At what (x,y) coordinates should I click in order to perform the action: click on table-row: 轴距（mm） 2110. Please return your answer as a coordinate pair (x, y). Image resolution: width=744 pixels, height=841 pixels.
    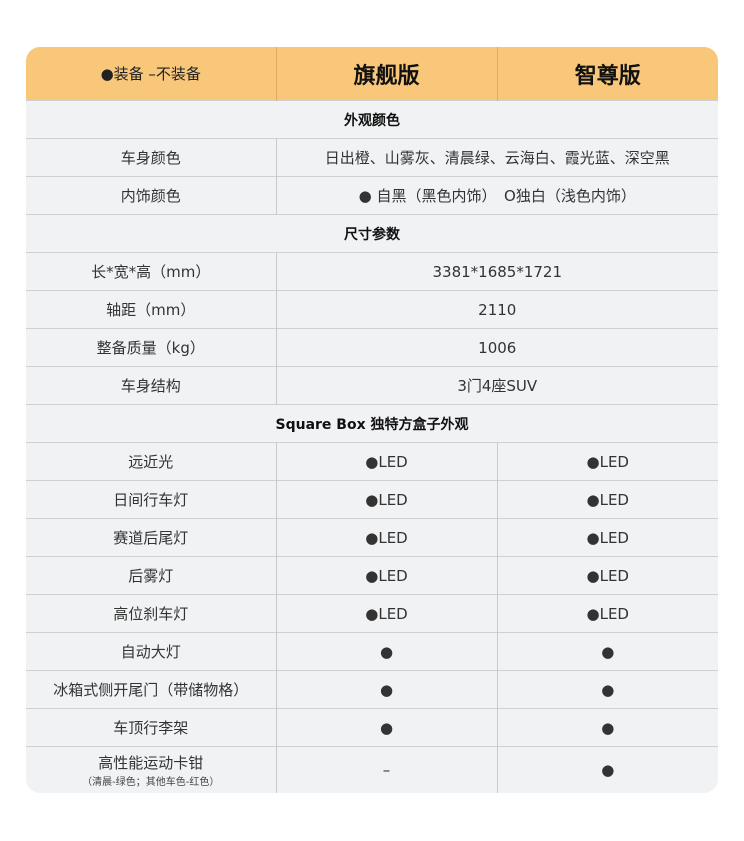
    Looking at the image, I should click on (372, 309).